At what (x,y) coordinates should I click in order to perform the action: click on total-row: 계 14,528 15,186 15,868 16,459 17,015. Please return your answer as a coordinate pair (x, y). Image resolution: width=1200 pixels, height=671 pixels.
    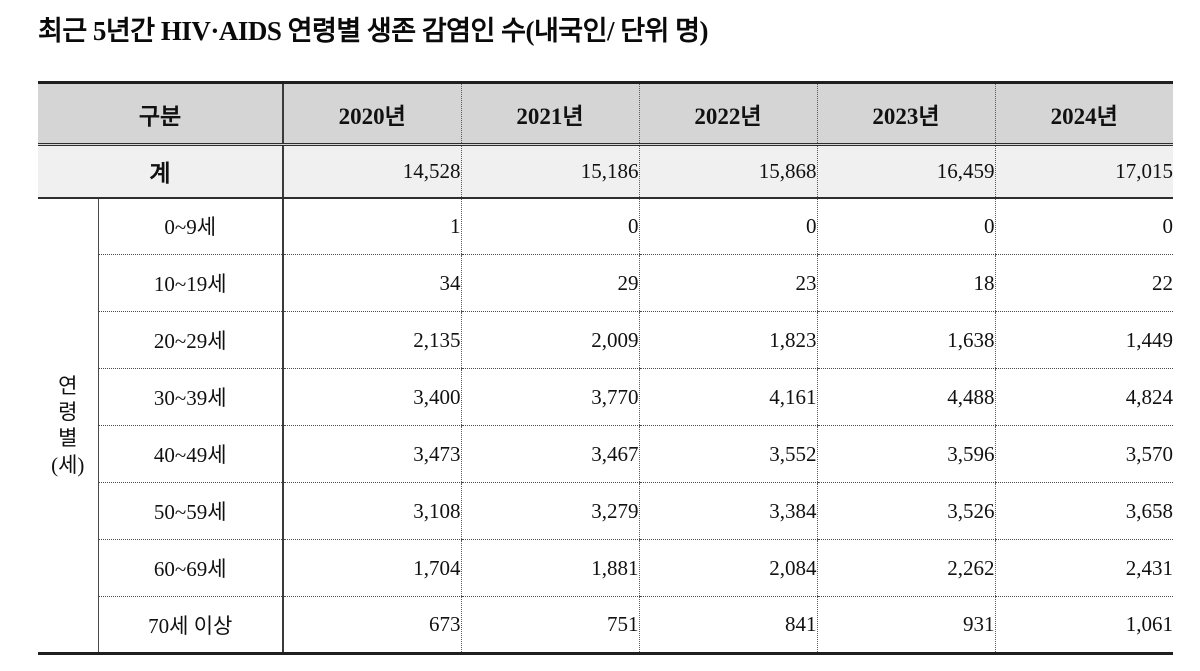
    Looking at the image, I should click on (606, 171).